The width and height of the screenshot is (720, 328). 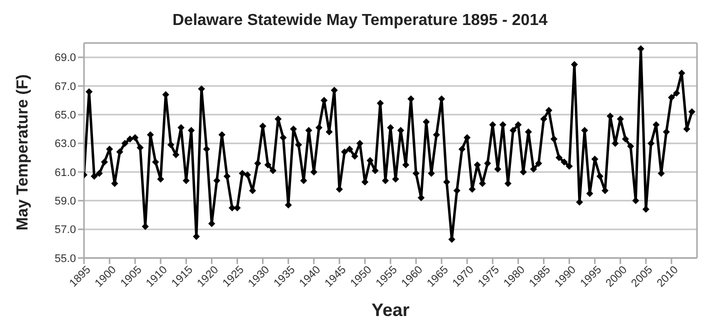 What do you see at coordinates (65, 258) in the screenshot?
I see `y-tick-label: 55.0` at bounding box center [65, 258].